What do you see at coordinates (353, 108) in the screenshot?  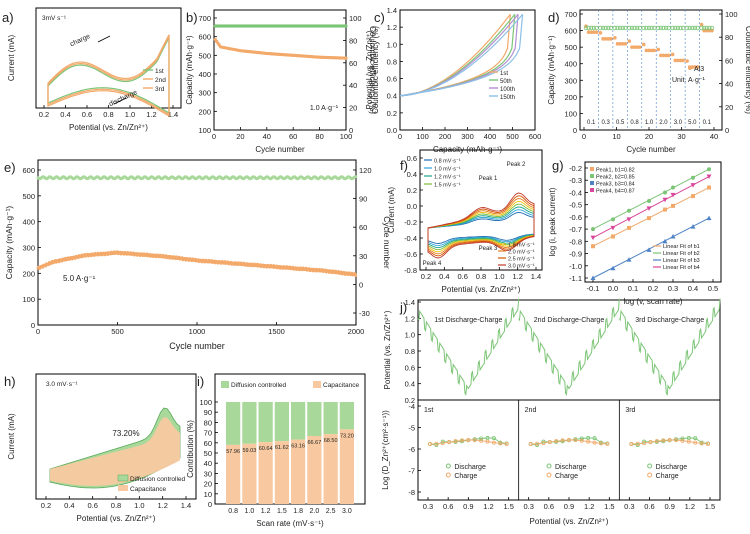 I see `panel-b-y2-tick-label: 20` at bounding box center [353, 108].